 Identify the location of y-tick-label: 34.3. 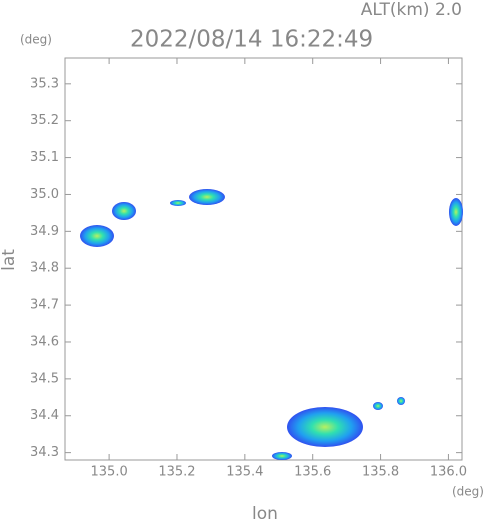
(44, 452).